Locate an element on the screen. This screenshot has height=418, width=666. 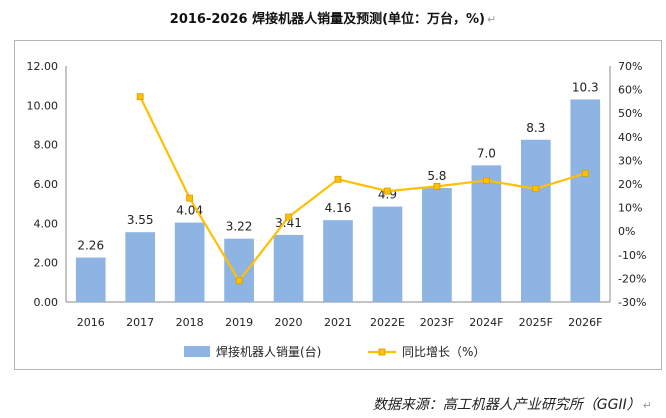
y-right-tick-label: 20% is located at coordinates (630, 184).